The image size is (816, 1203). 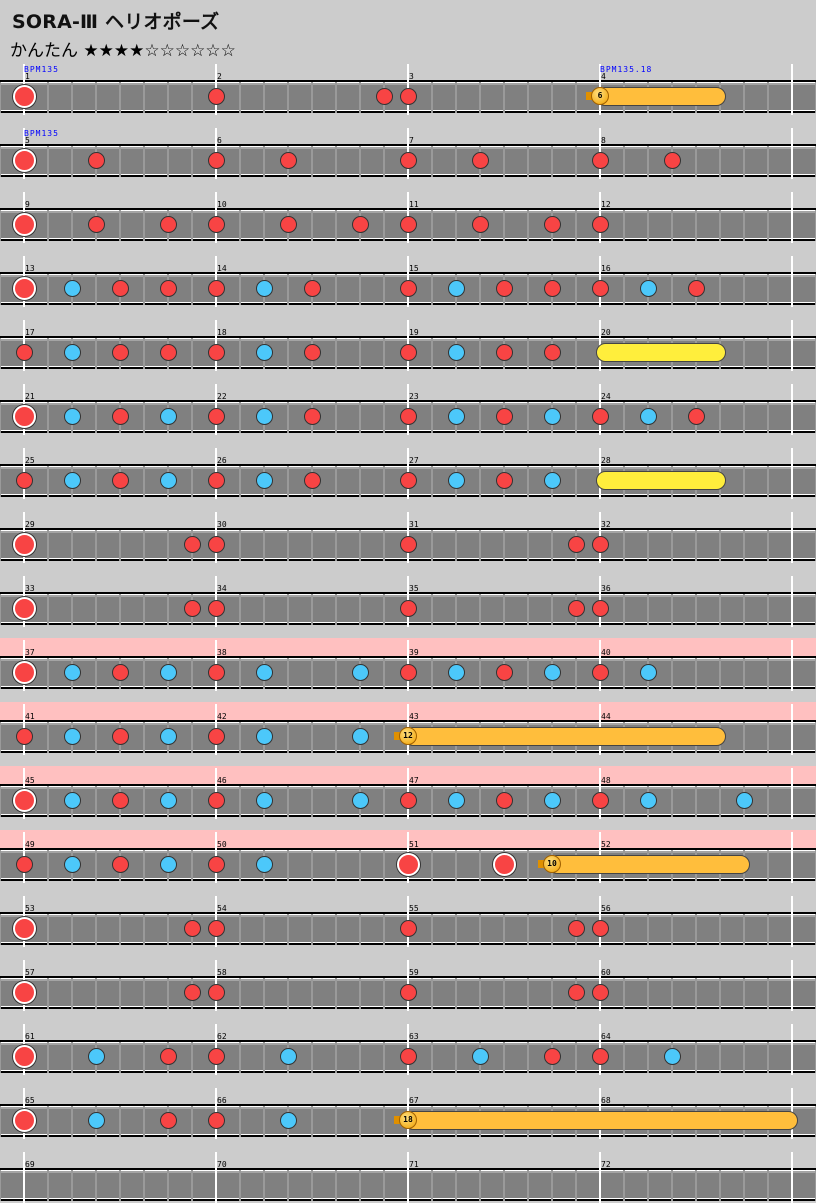 What do you see at coordinates (222, 908) in the screenshot?
I see `measure-number: 54` at bounding box center [222, 908].